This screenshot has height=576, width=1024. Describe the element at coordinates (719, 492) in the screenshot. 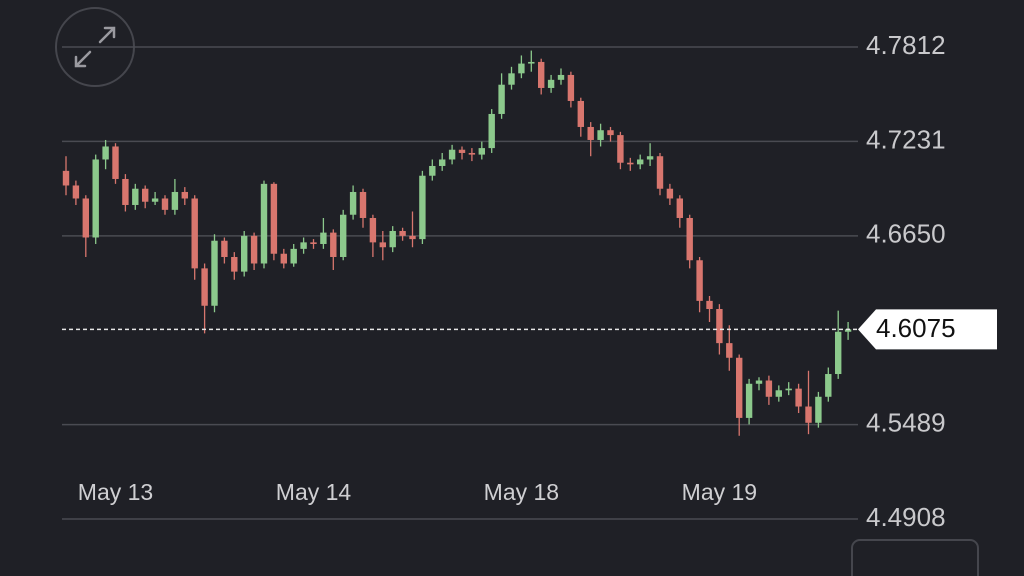

I see `x-tick-label: May 19` at that location.